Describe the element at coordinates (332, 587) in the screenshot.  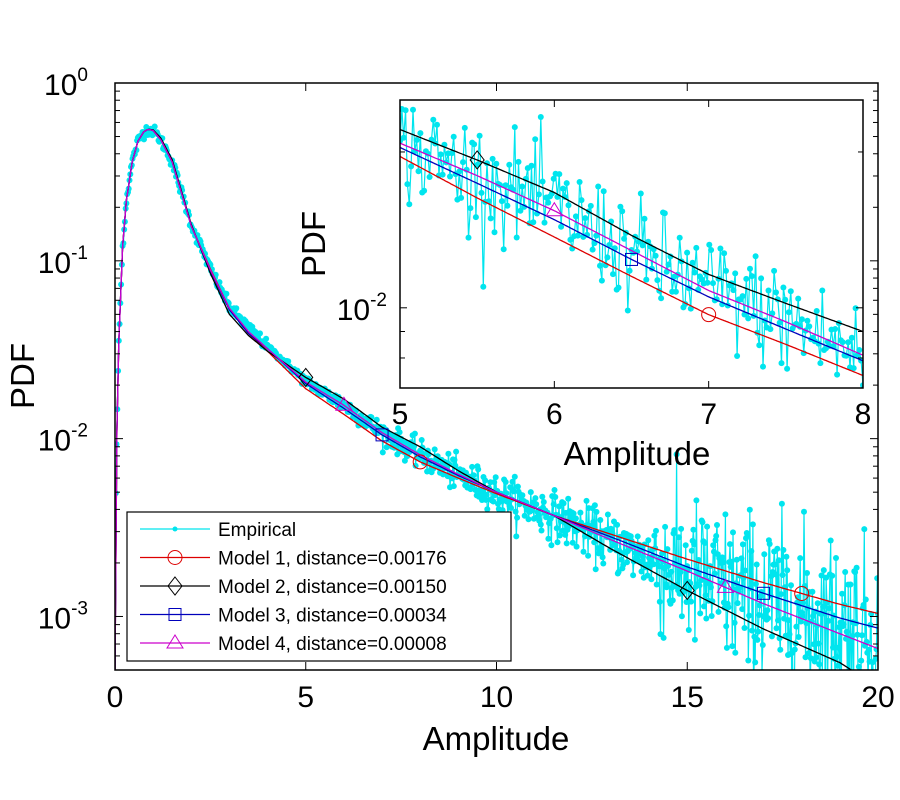
I see `legend-label: Model 2, distance=0.00150` at that location.